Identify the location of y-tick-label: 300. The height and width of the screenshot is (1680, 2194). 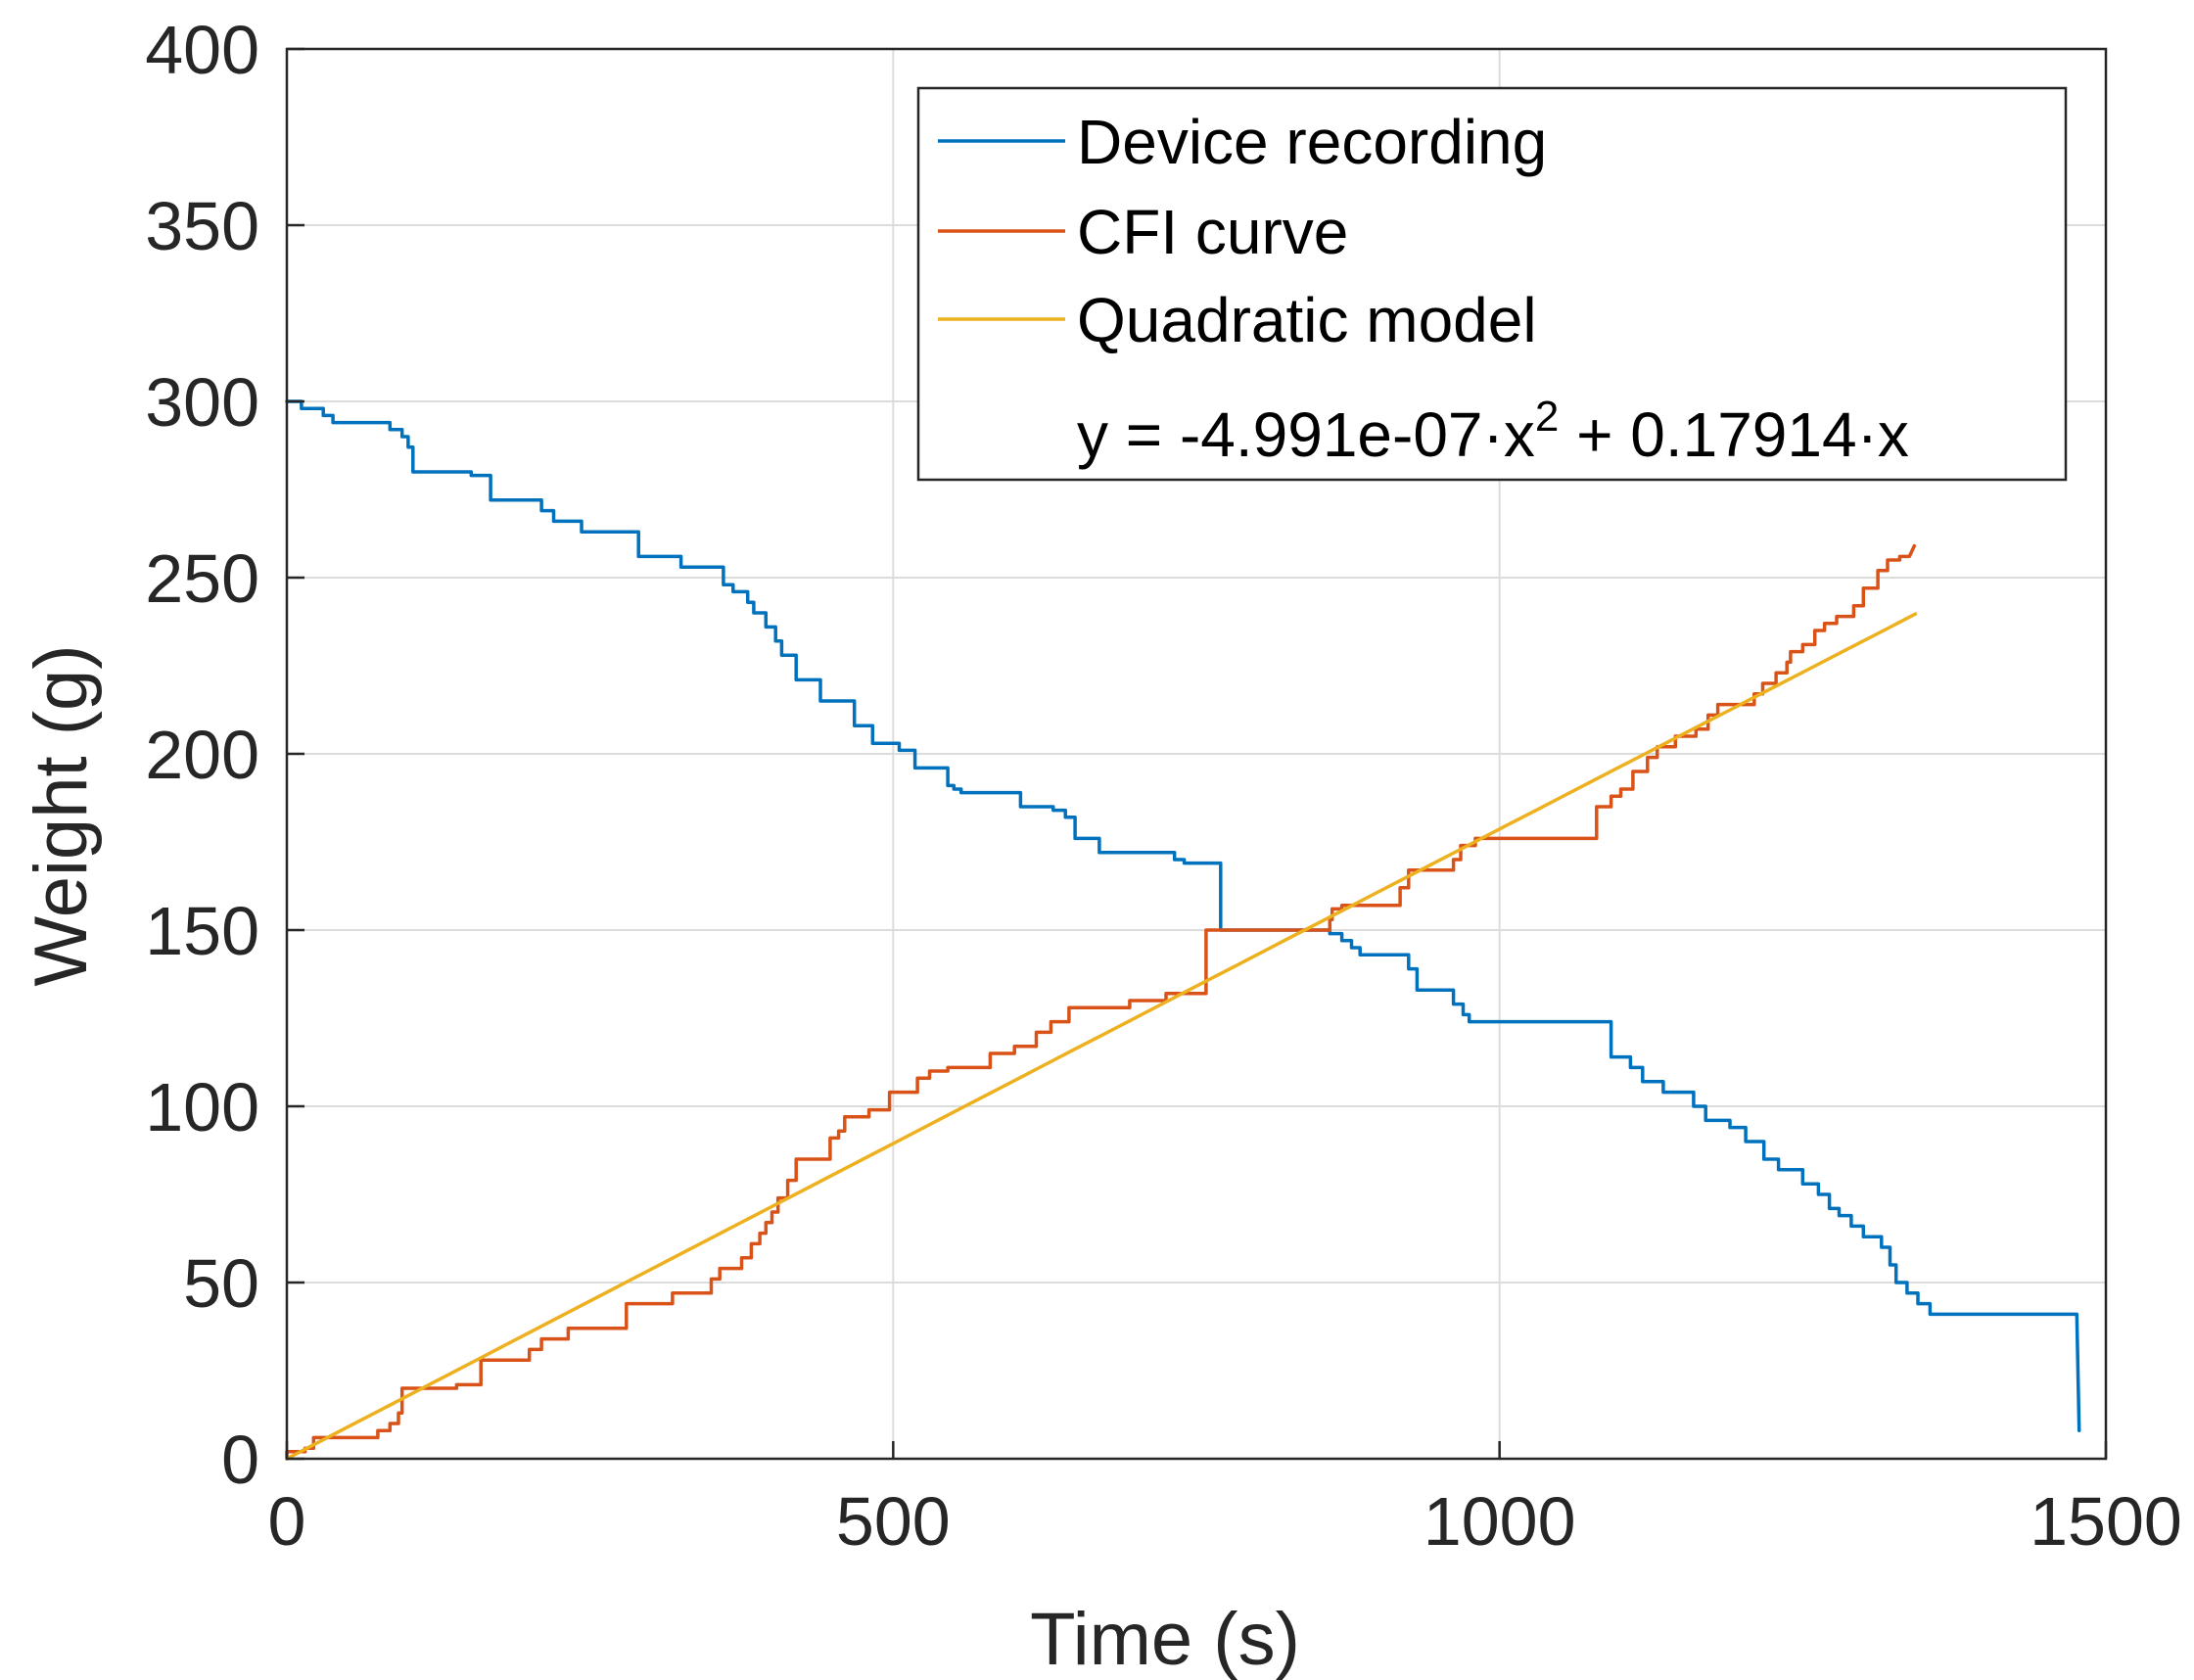
(202, 402).